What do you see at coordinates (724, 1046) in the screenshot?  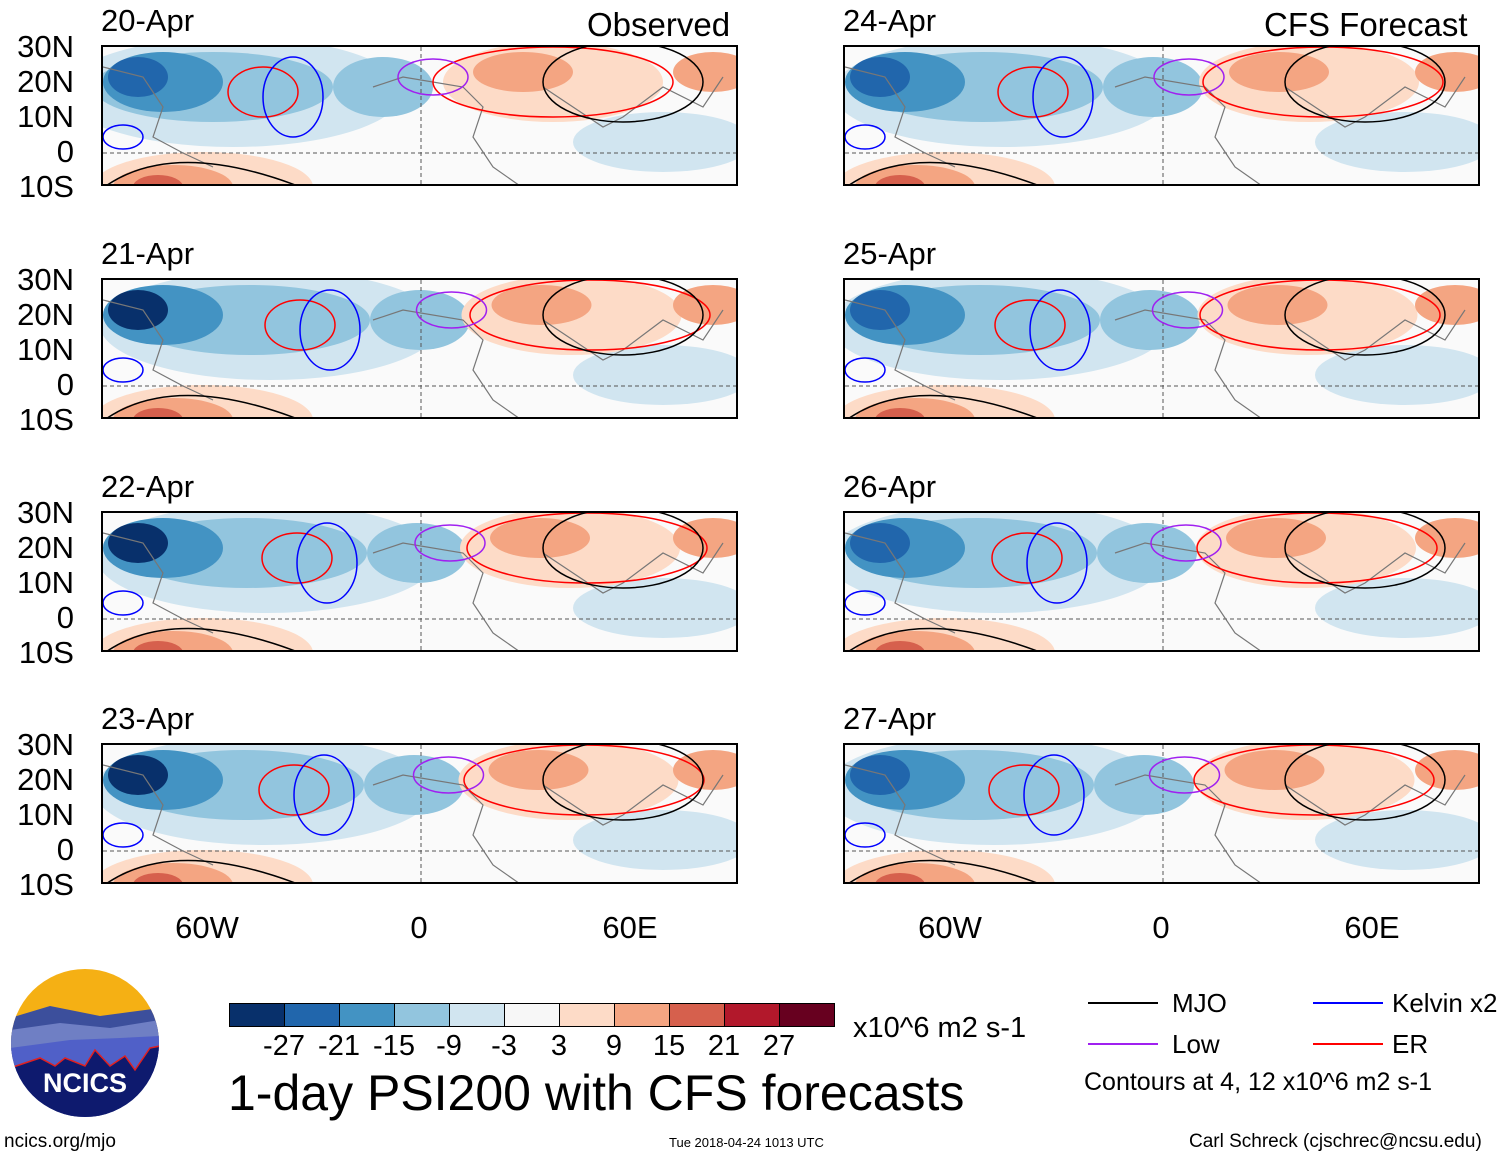 I see `colorbar-label: 21` at bounding box center [724, 1046].